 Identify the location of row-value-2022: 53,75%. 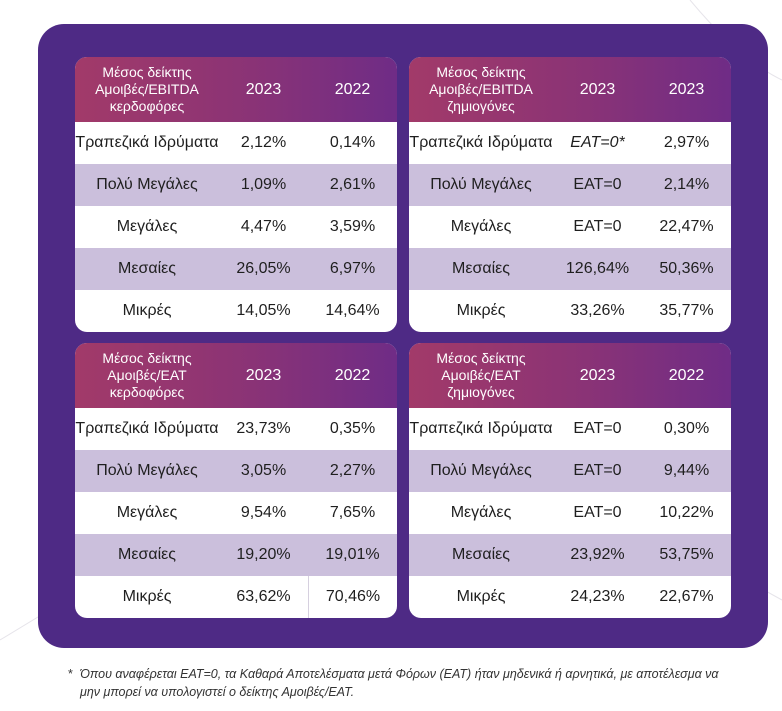
(686, 554).